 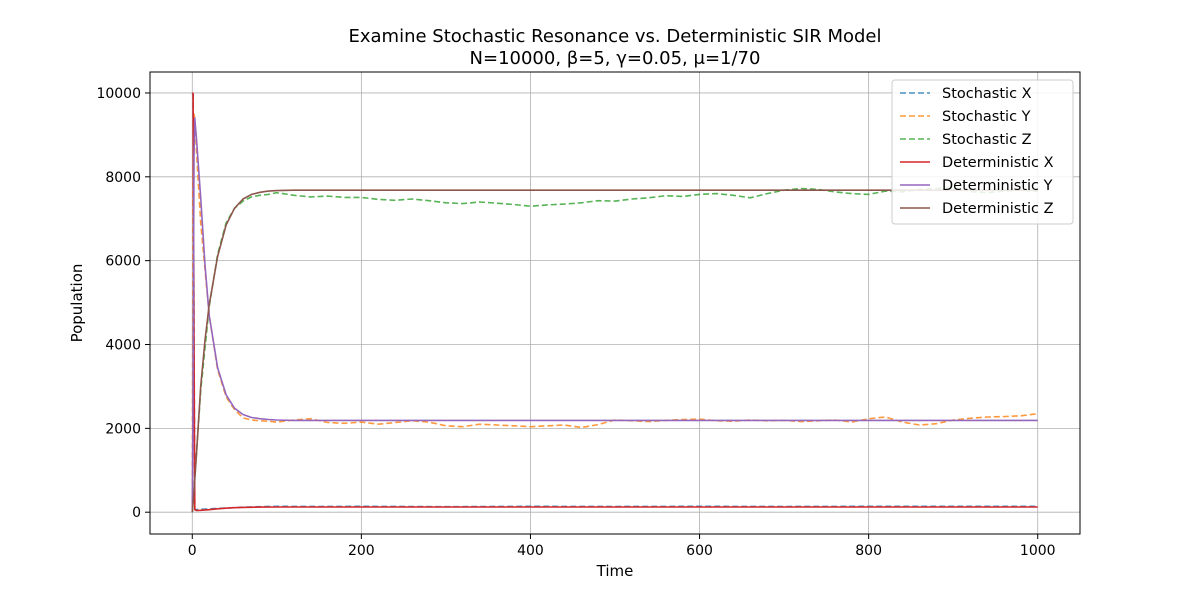 I want to click on legend-label-deterministic-x: Deterministic X, so click(x=998, y=163).